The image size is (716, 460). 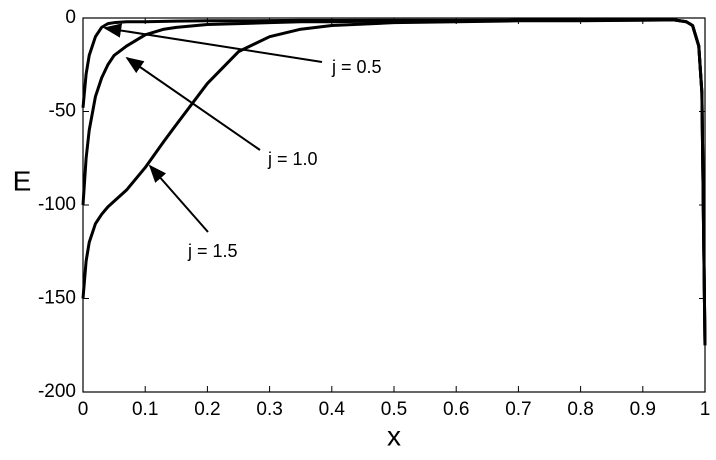 I want to click on annotation-label: j = 1.5, so click(x=212, y=251).